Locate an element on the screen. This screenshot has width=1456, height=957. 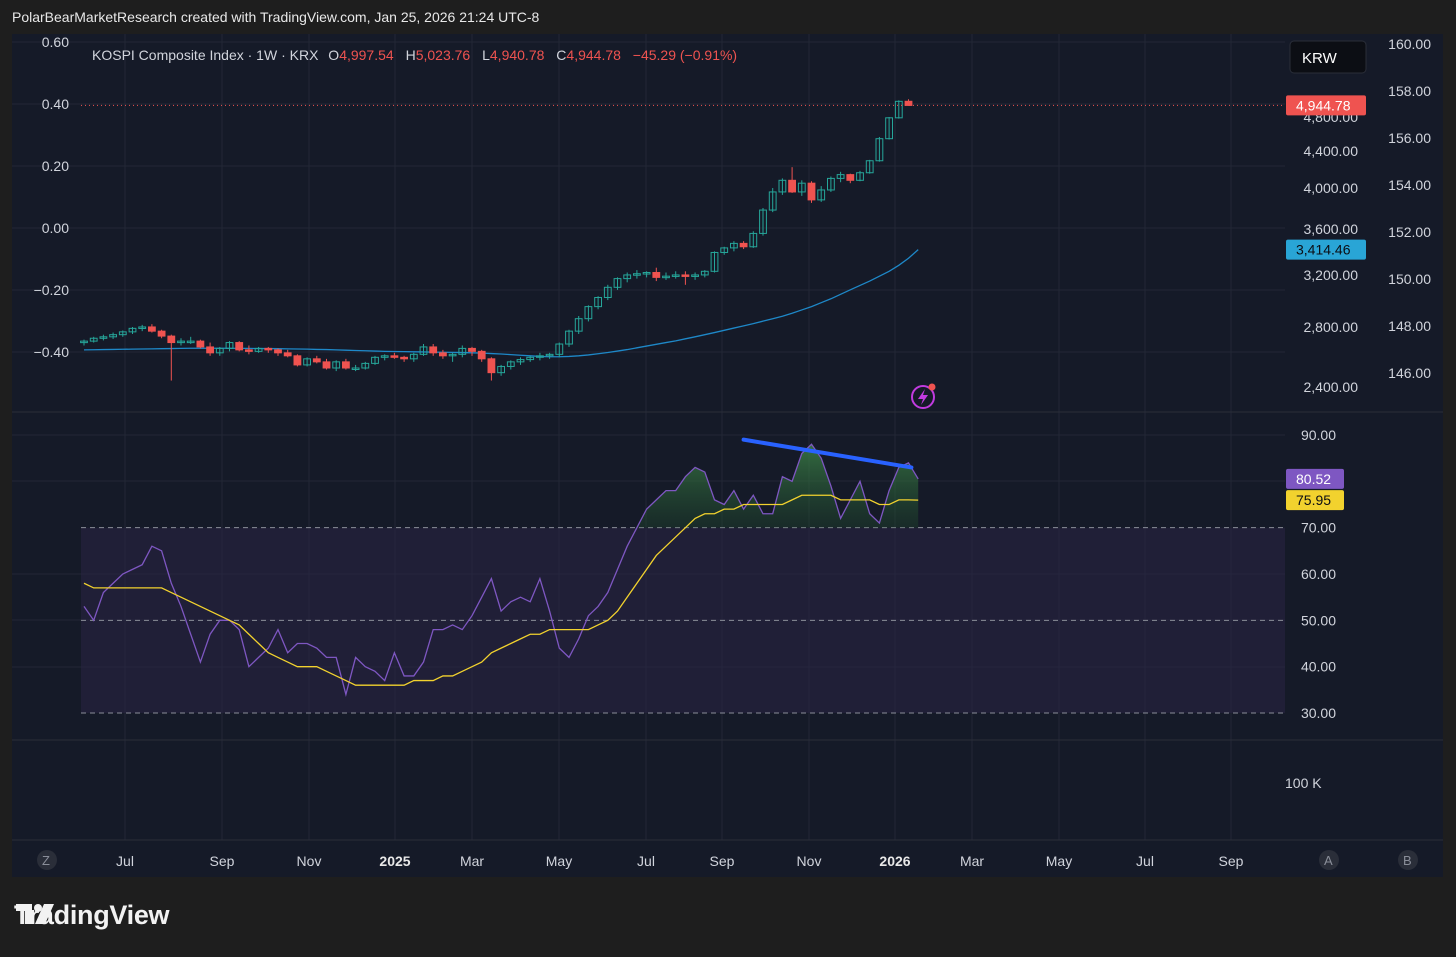
price-axis-label-6: 2,400.00 is located at coordinates (1331, 387).